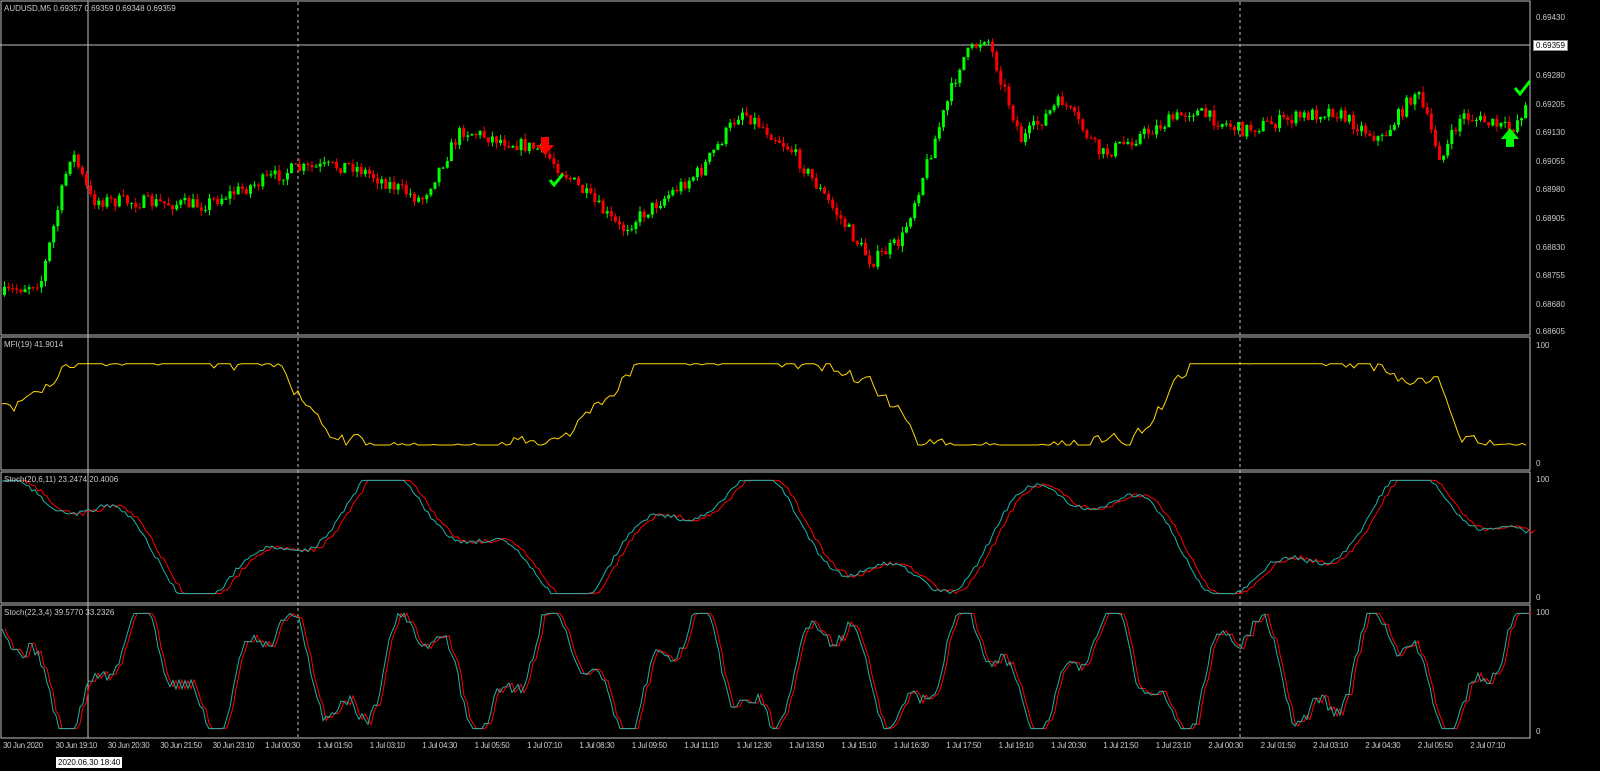 The height and width of the screenshot is (771, 1600). Describe the element at coordinates (23, 745) in the screenshot. I see `time-tick: 30 Jun 2020` at that location.